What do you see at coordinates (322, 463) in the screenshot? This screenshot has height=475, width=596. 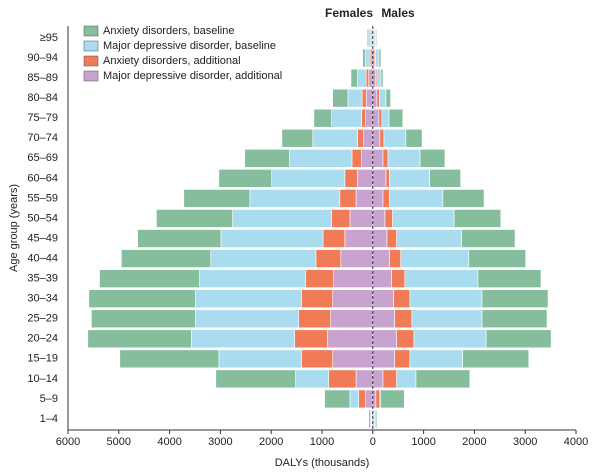 I see `x-axis-label: DALYs (thousands)` at bounding box center [322, 463].